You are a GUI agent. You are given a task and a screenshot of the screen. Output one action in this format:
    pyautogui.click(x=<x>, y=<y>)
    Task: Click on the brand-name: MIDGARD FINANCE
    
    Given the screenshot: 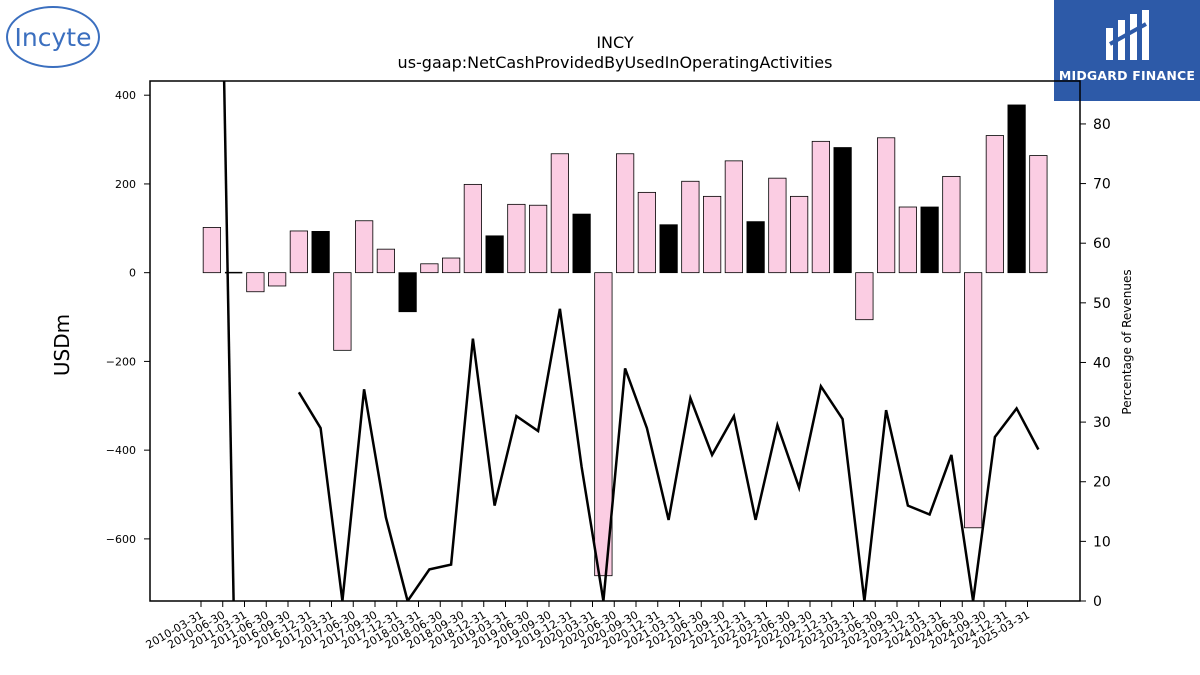 What is the action you would take?
    pyautogui.click(x=1127, y=75)
    